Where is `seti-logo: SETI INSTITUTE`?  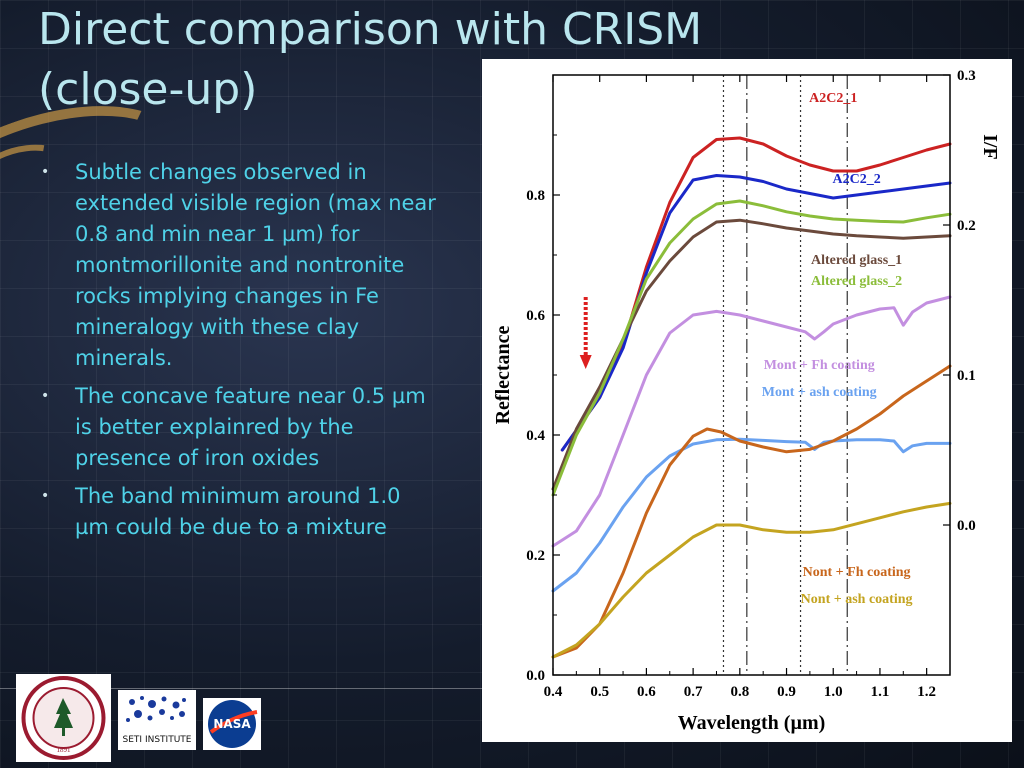 seti-logo: SETI INSTITUTE is located at coordinates (157, 720).